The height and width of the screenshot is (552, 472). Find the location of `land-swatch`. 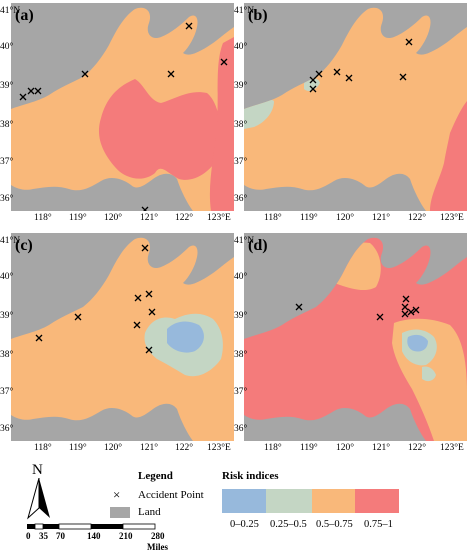

land-swatch is located at coordinates (120, 512).